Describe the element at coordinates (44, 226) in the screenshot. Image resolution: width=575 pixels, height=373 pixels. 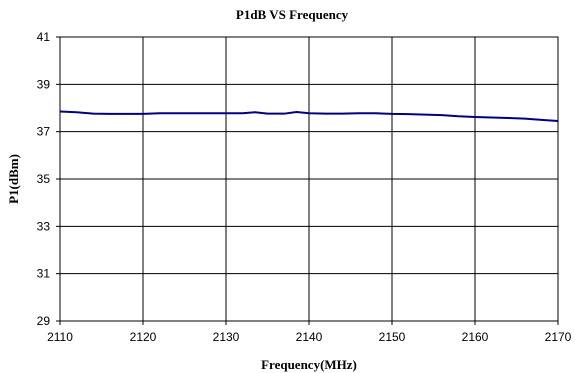
I see `y-tick-label: 33` at that location.